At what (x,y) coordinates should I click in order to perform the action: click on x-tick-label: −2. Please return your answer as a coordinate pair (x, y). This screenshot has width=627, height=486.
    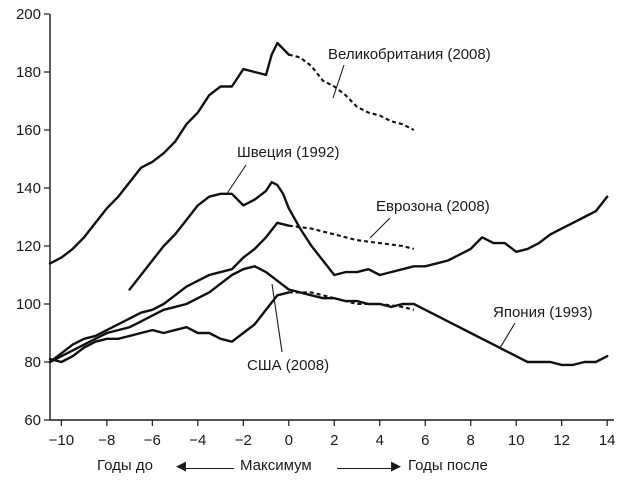
    Looking at the image, I should click on (243, 440).